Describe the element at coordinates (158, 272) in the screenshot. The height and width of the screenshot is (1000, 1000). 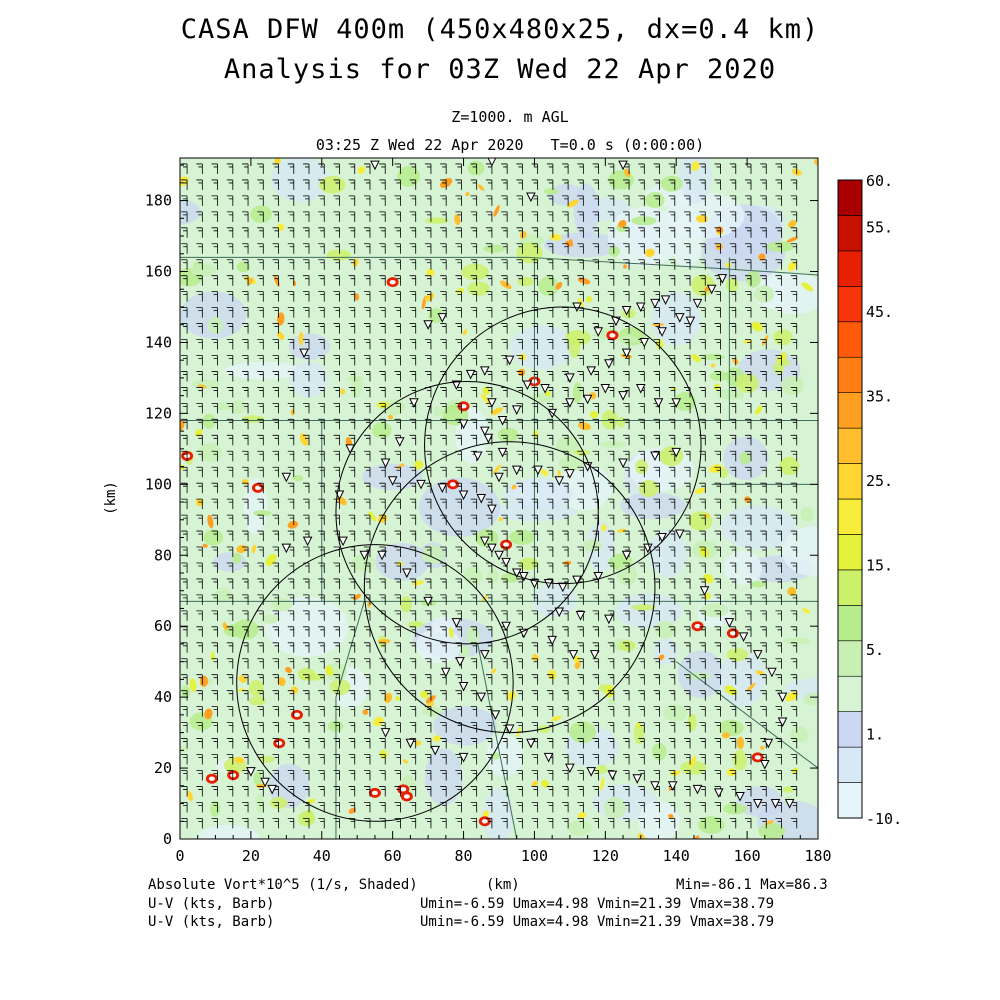
I see `y-tick-label: 160` at that location.